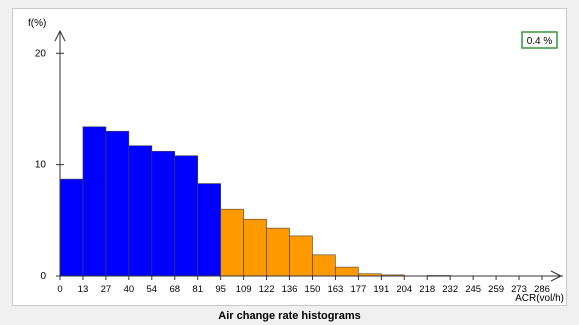 The image size is (579, 325). What do you see at coordinates (519, 289) in the screenshot?
I see `x-tick-label: 273` at bounding box center [519, 289].